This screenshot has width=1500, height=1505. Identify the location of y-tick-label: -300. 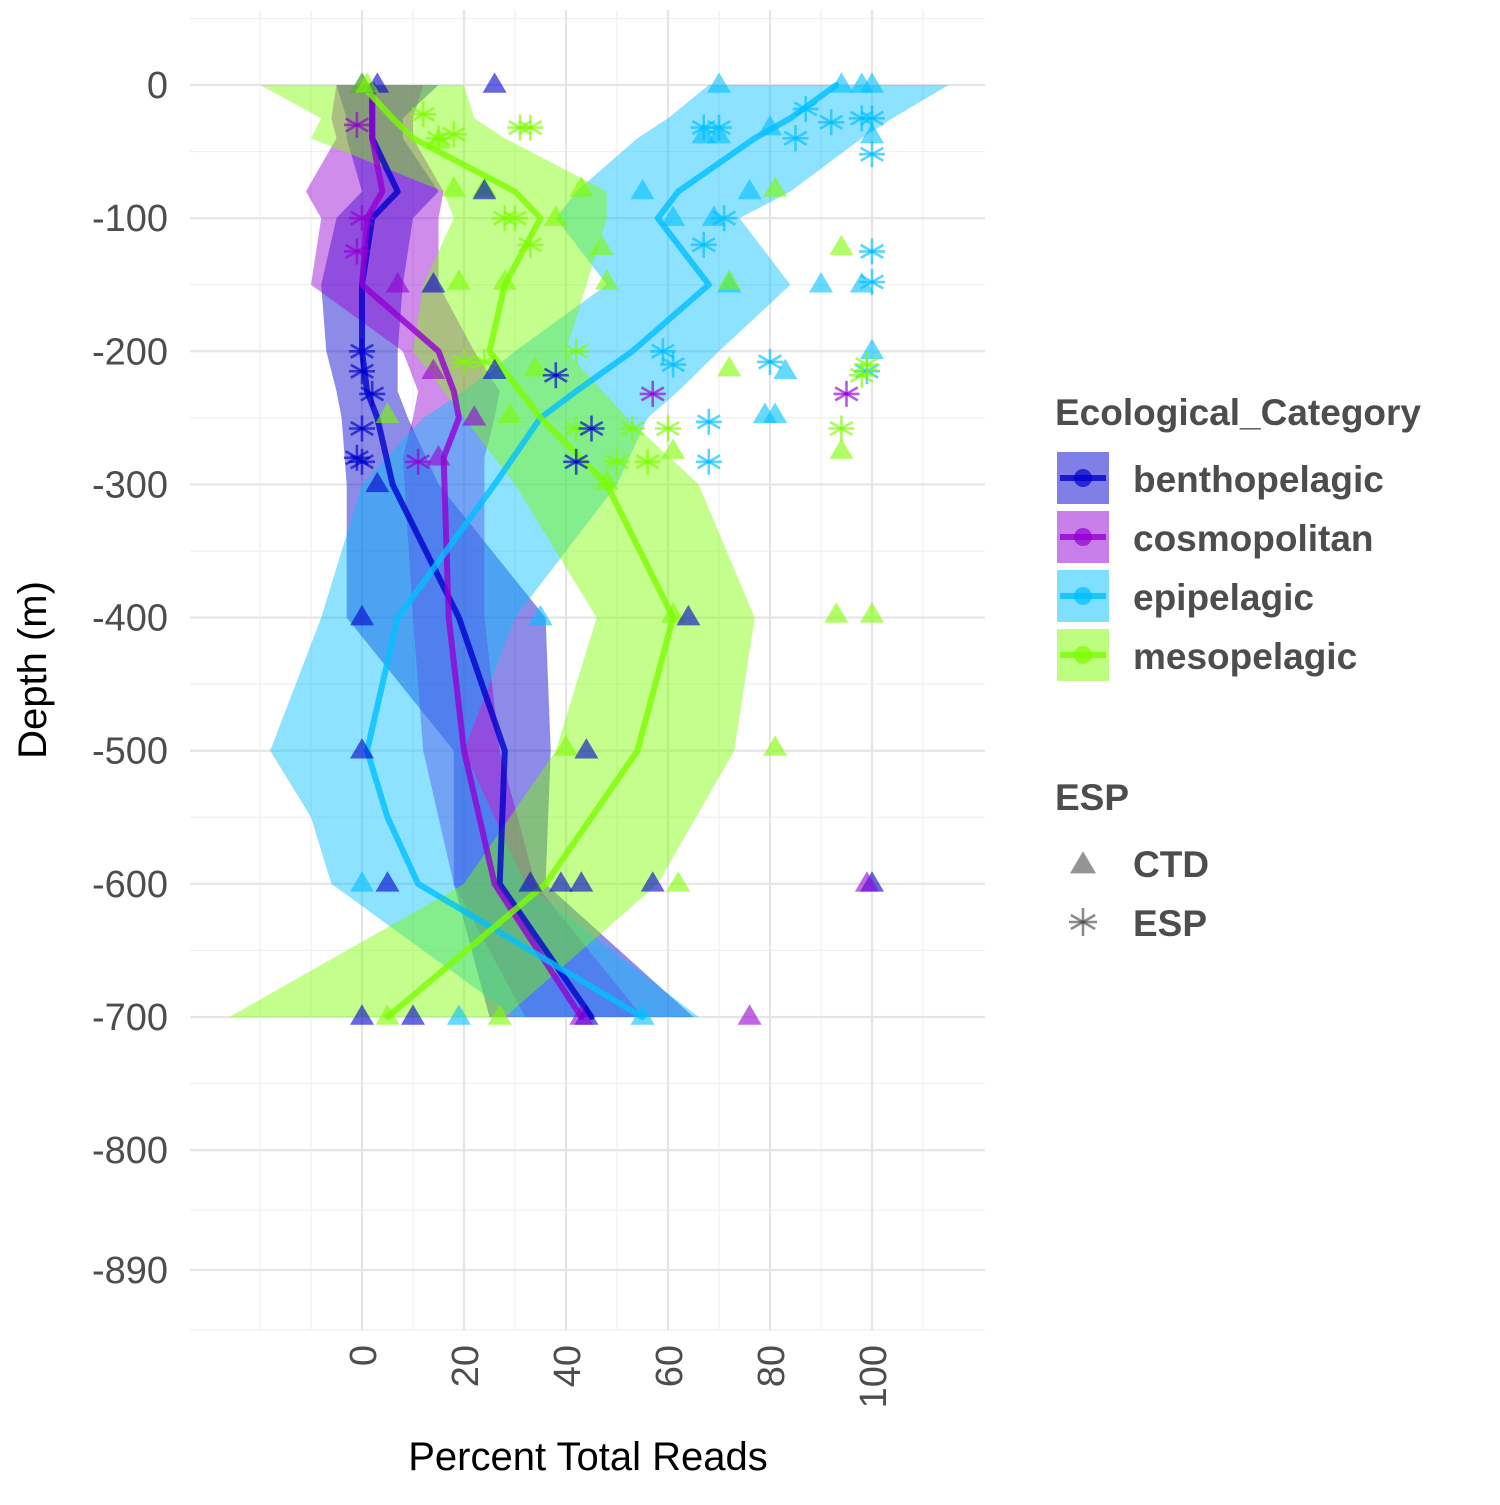
(130, 485).